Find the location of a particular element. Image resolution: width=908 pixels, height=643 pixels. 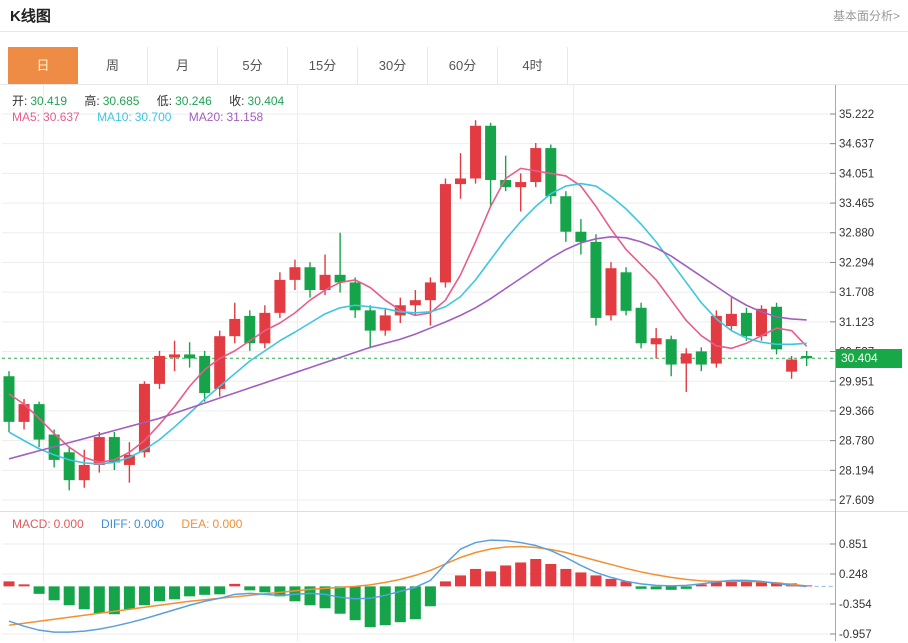

svg-text: 31.708 is located at coordinates (856, 293).